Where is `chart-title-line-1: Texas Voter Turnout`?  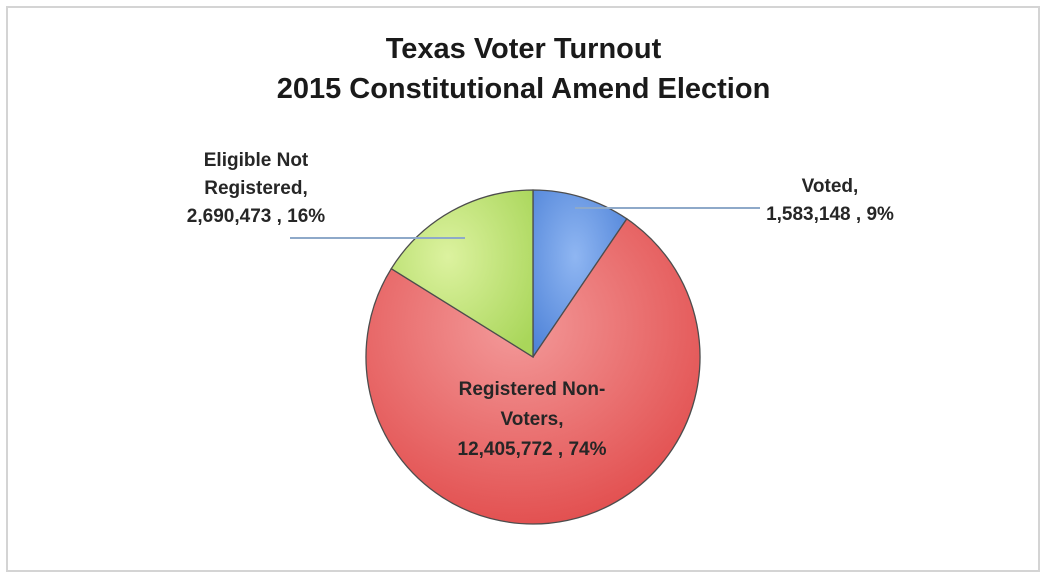
chart-title-line-1: Texas Voter Turnout is located at coordinates (523, 49).